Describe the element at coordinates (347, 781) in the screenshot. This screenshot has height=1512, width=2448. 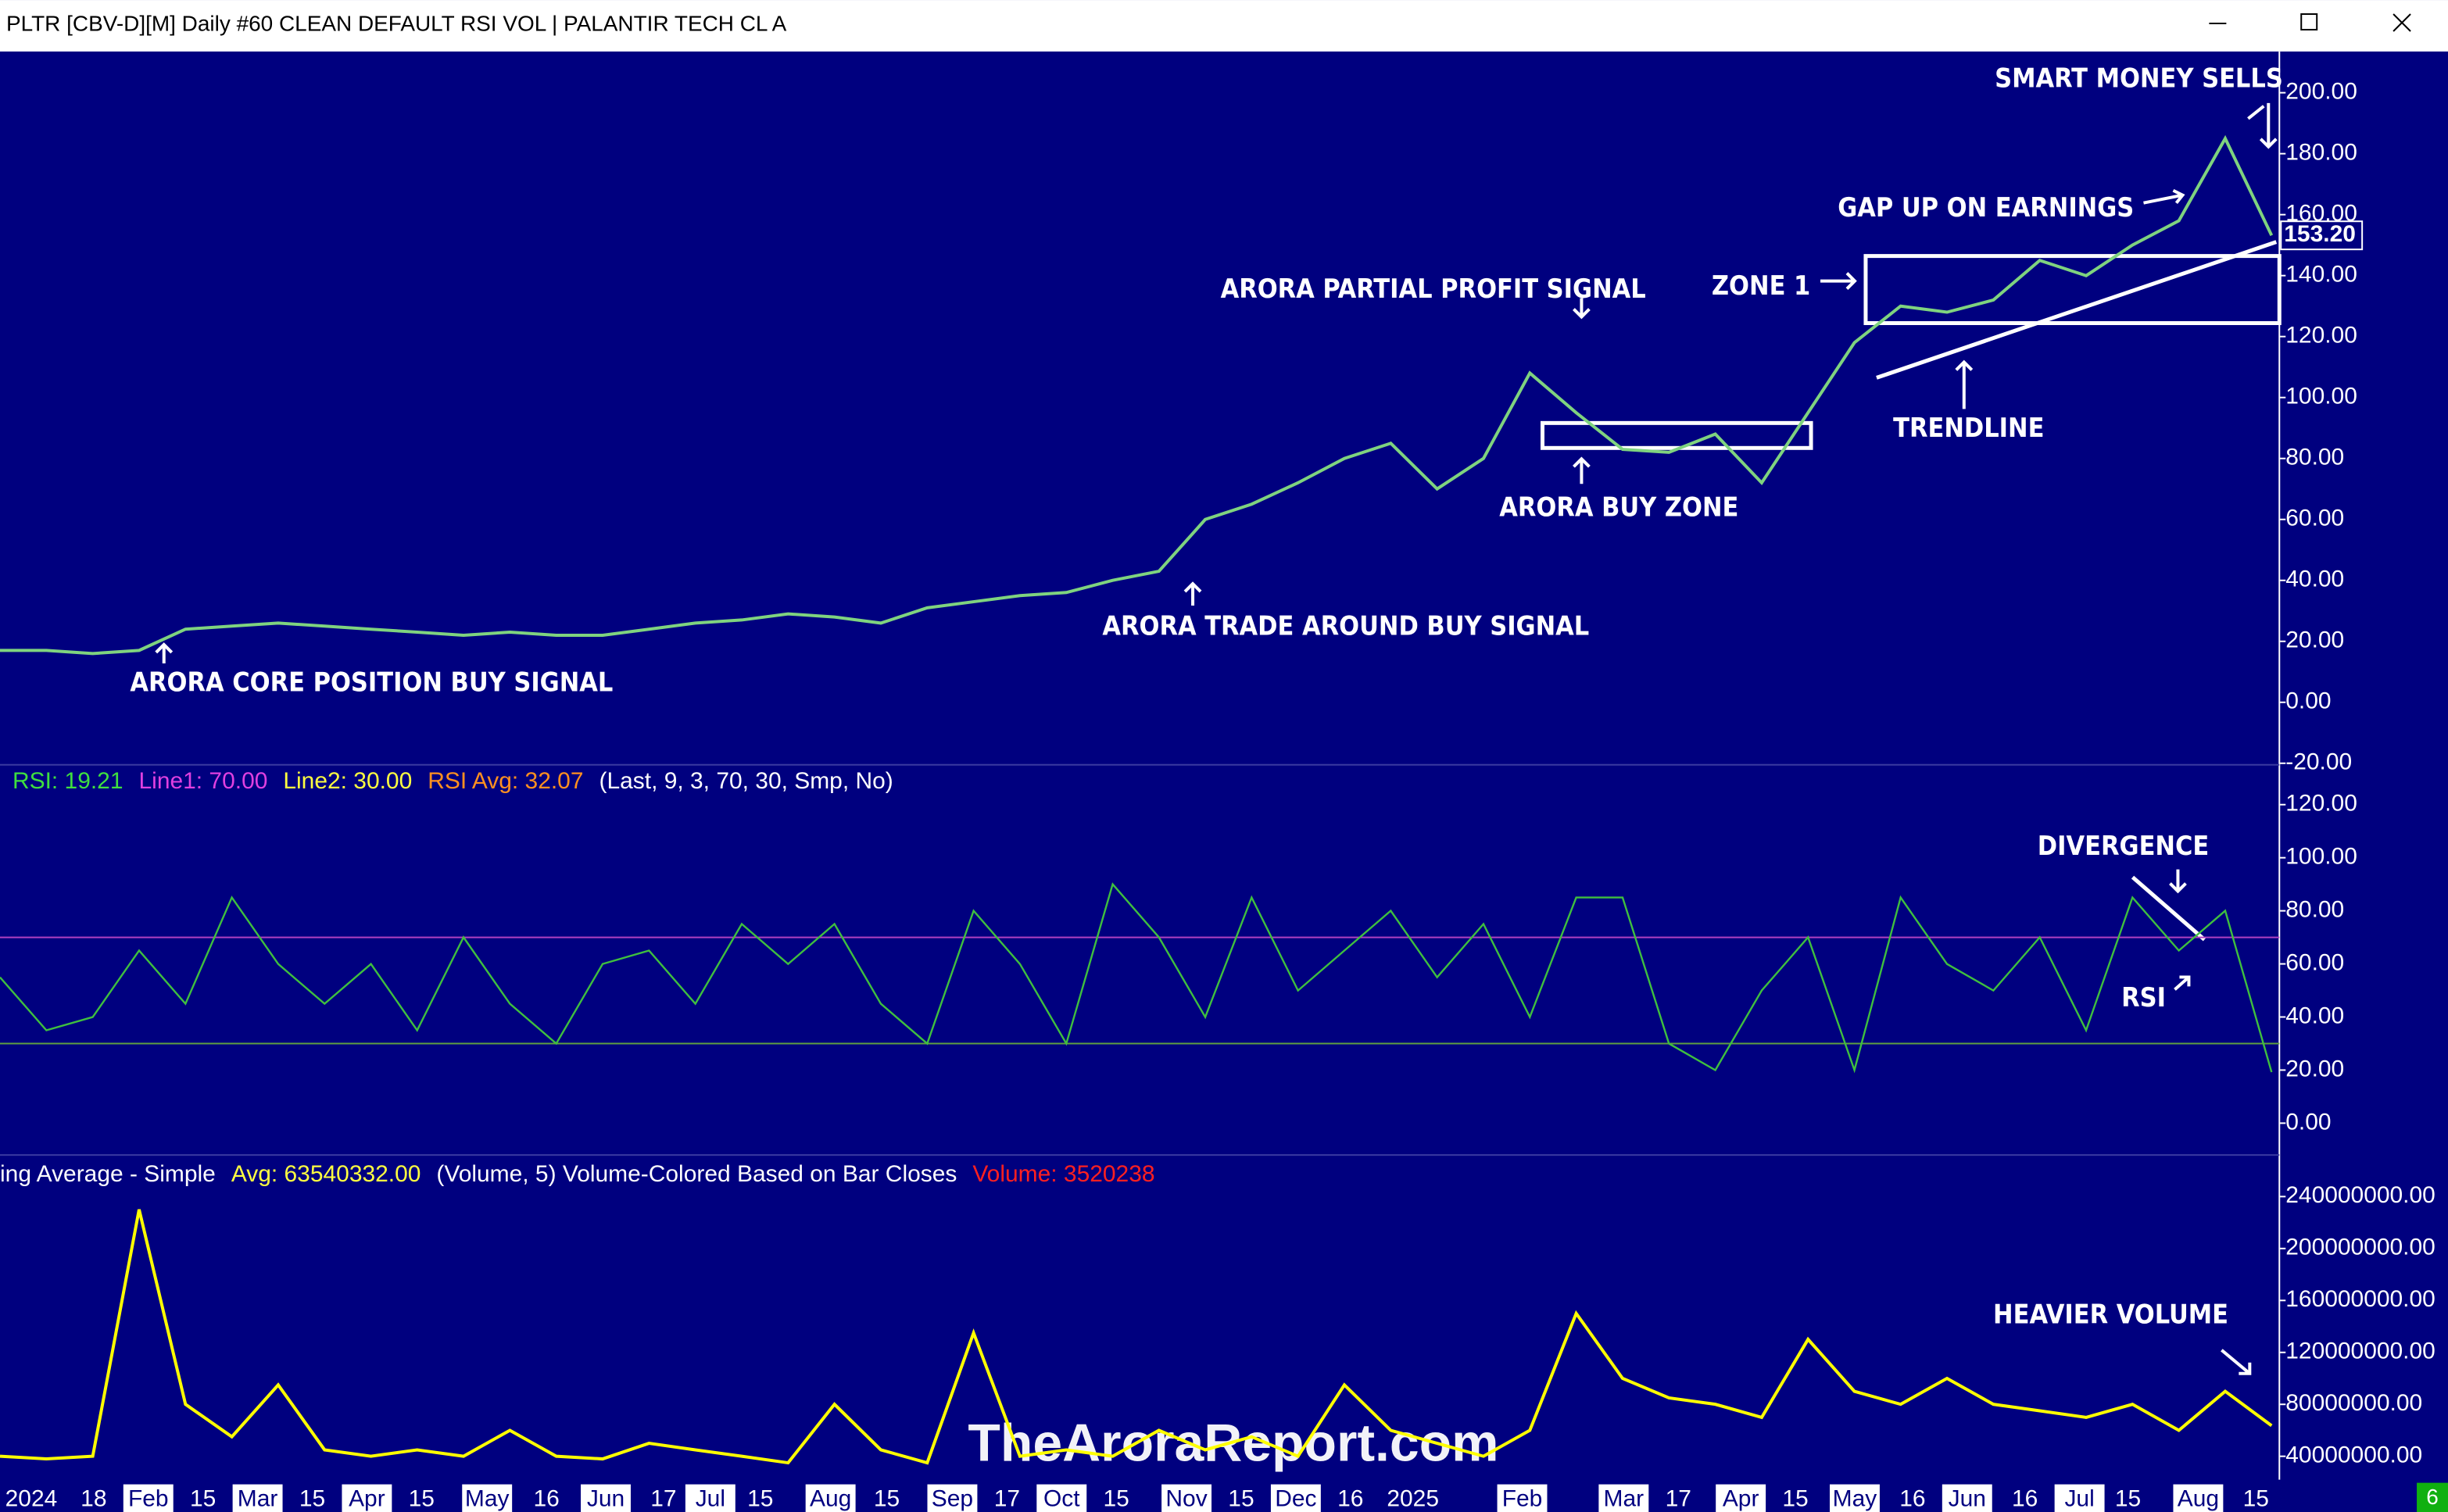
I see `legend-entry: Line2: 30.00` at that location.